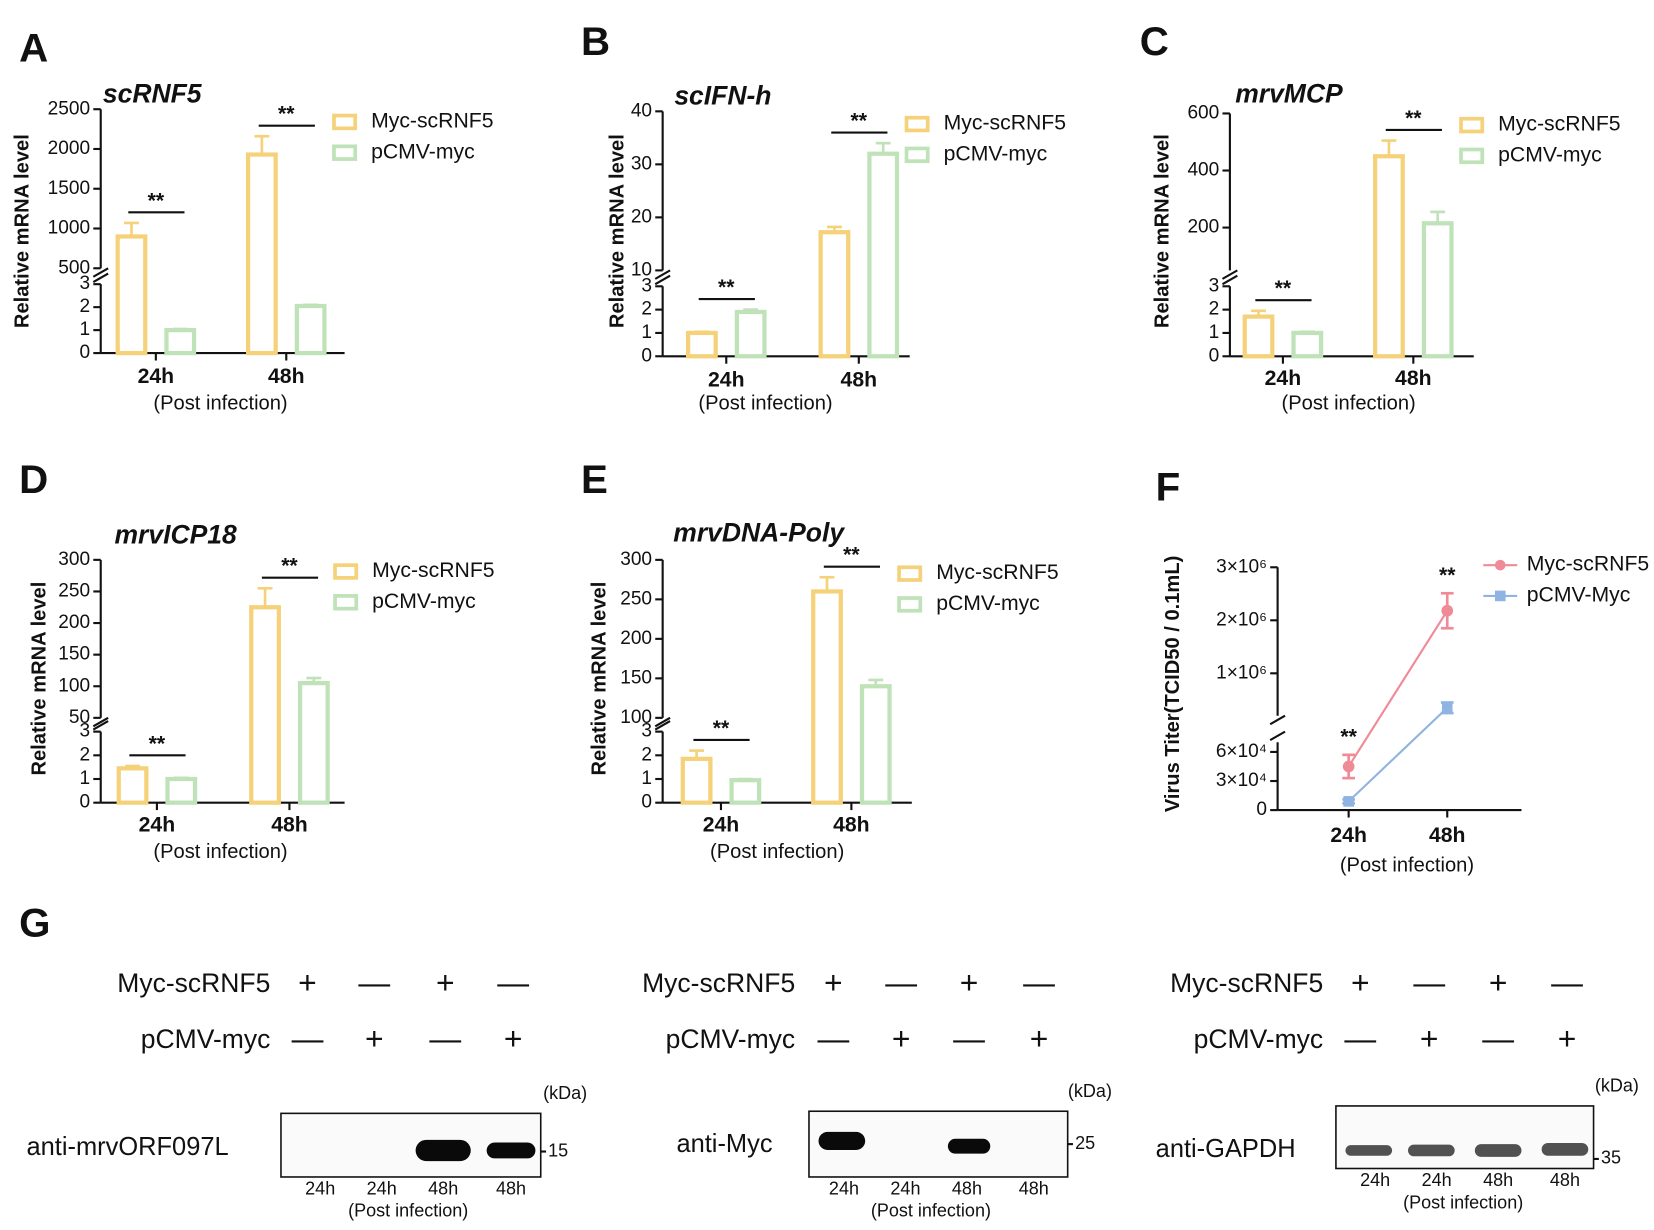 Image resolution: width=1654 pixels, height=1230 pixels. Describe the element at coordinates (1241, 566) in the screenshot. I see `y-tick-label: 3×10⁶` at that location.